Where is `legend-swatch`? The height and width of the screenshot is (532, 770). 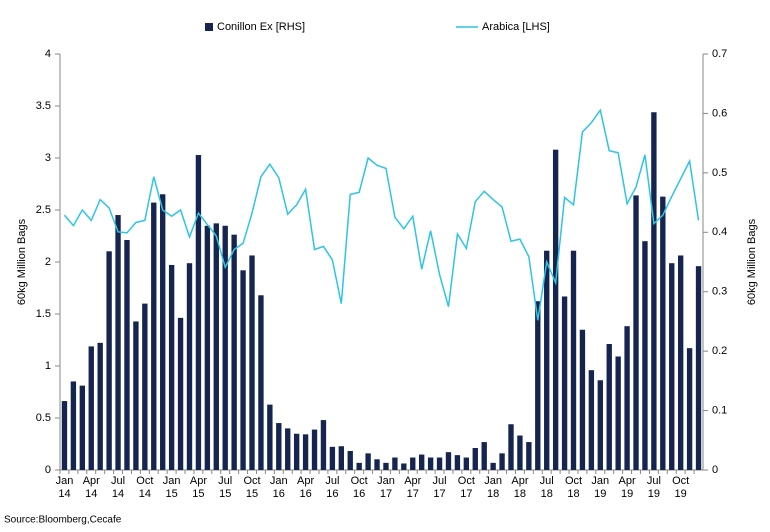 legend-swatch is located at coordinates (209, 27).